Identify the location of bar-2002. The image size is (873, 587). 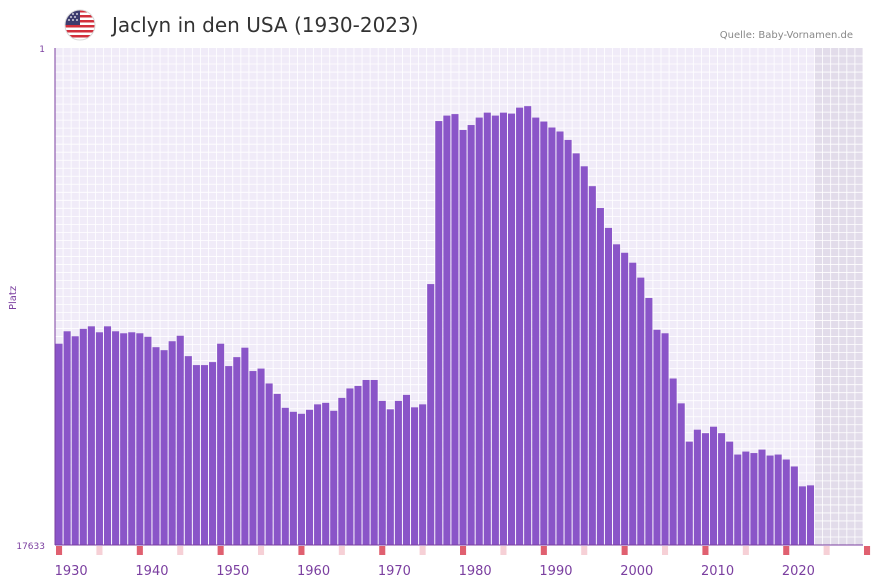
(657, 437).